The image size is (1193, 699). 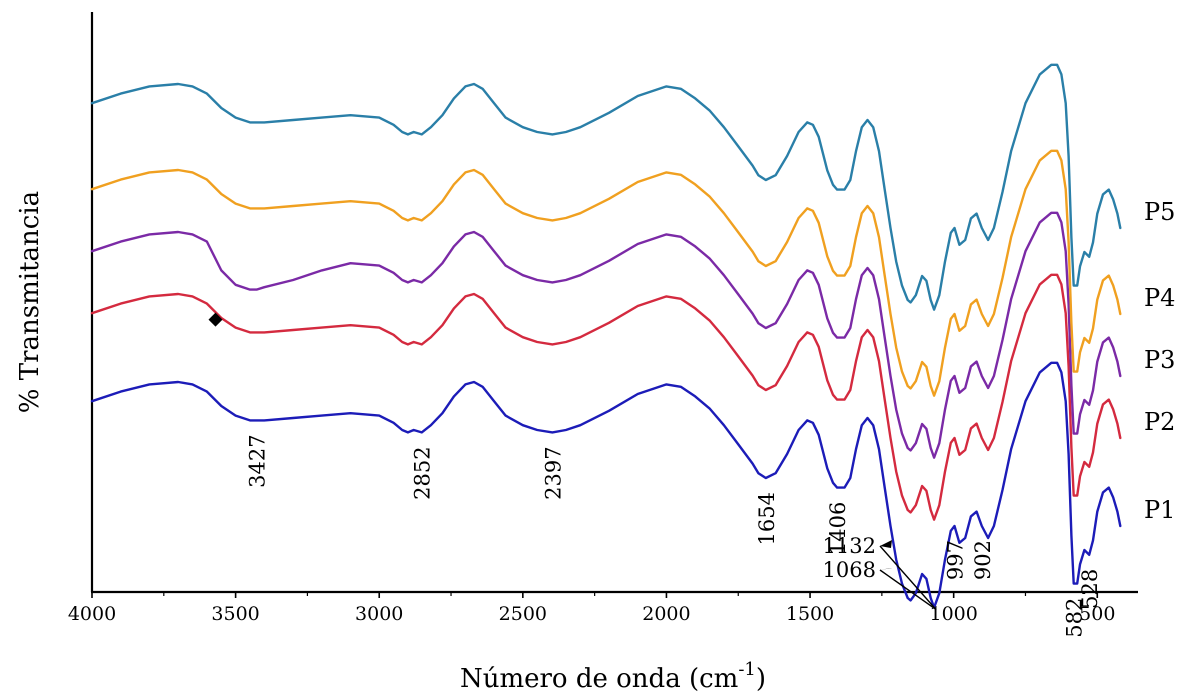 I want to click on peak-label: 2397, so click(x=553, y=472).